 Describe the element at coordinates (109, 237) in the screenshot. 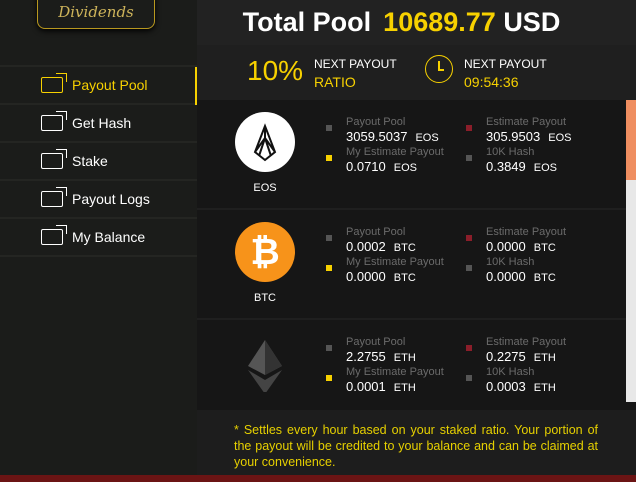

I see `sidebar-item-label: My Balance` at that location.